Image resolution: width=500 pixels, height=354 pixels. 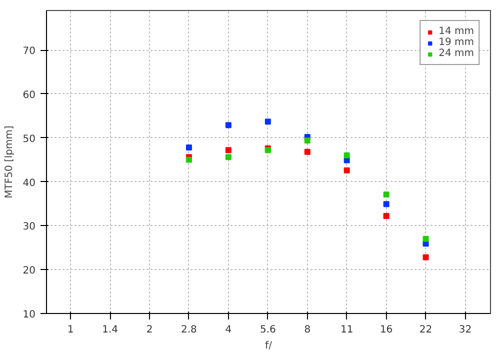 I want to click on y-tick-label: 40, so click(x=29, y=183).